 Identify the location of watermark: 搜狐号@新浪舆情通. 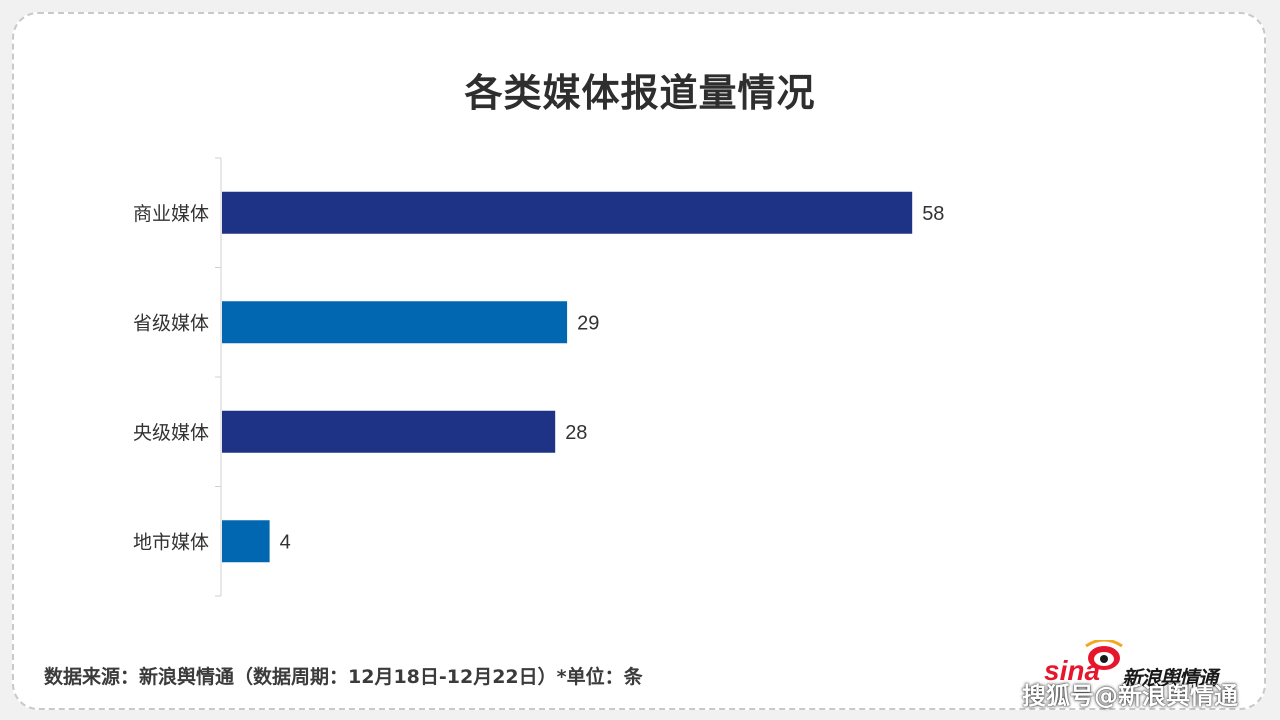
(1130, 696).